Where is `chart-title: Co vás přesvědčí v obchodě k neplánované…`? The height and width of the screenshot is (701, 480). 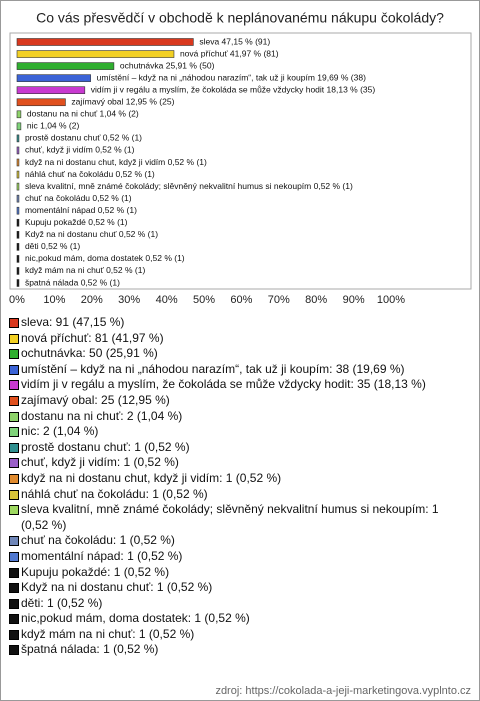
chart-title: Co vás přesvědčí v obchodě k neplánované… is located at coordinates (240, 18).